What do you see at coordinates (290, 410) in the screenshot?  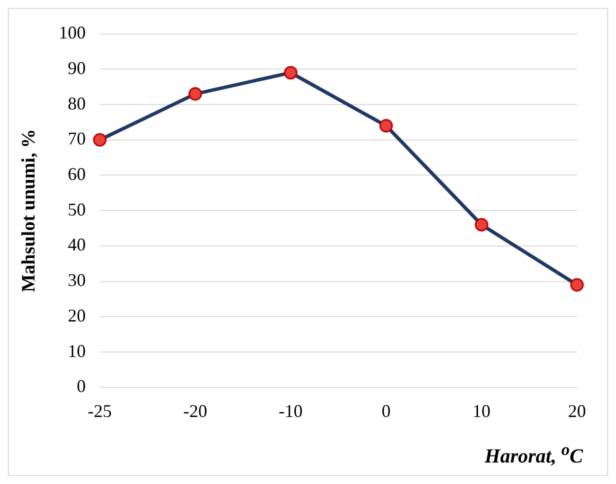 I see `x-tick-label: -10` at bounding box center [290, 410].